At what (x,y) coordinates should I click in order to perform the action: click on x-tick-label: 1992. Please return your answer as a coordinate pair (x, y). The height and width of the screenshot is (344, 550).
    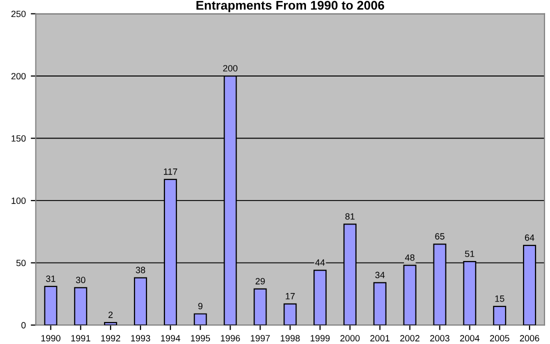
    Looking at the image, I should click on (110, 338).